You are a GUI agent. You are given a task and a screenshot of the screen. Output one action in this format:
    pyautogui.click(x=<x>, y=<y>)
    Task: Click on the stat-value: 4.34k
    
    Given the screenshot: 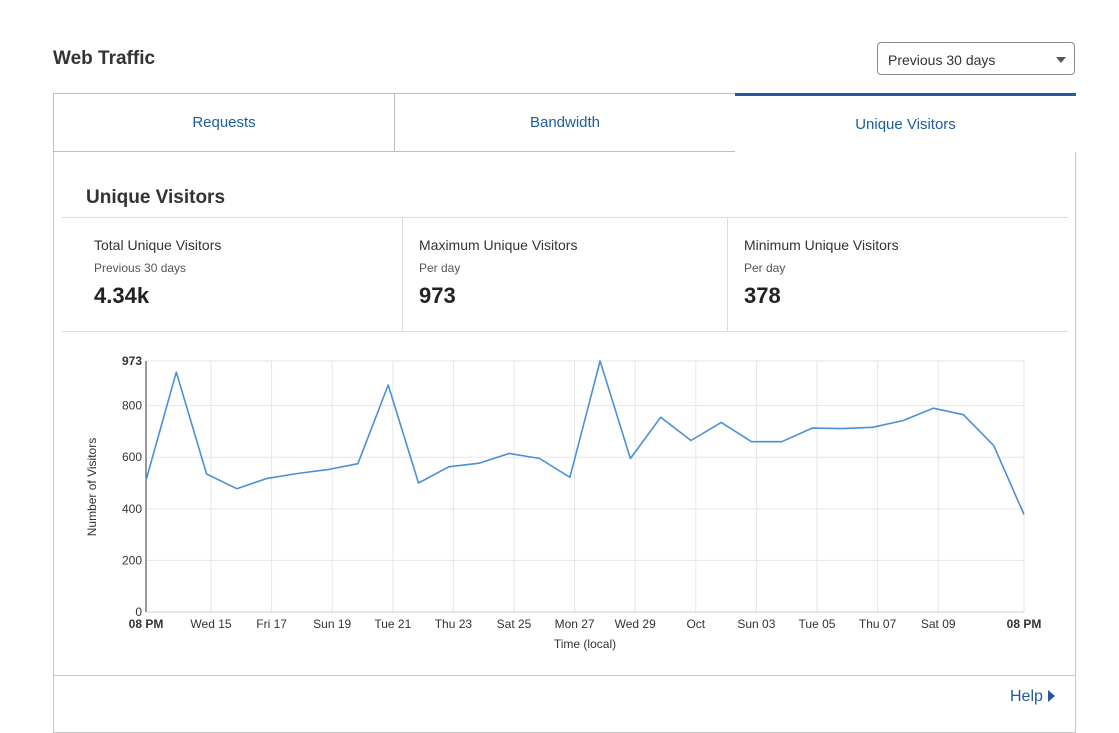 What is the action you would take?
    pyautogui.click(x=122, y=295)
    